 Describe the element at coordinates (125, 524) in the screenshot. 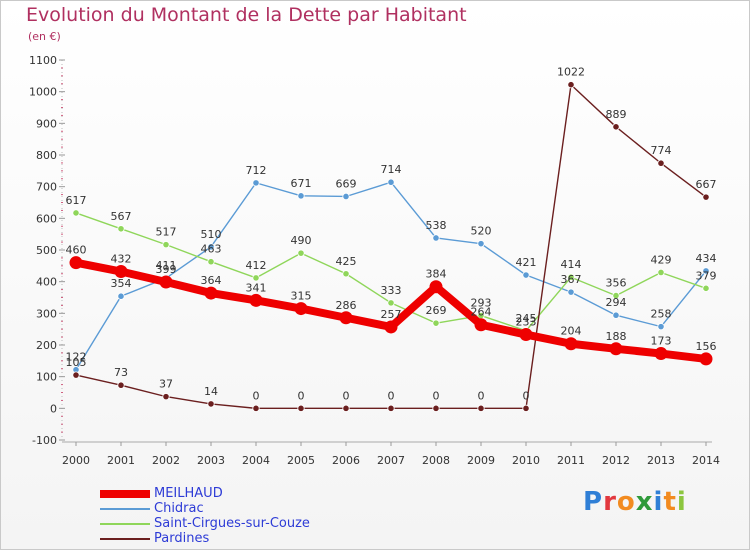

I see `legend-swatch-saint-cirgues` at that location.